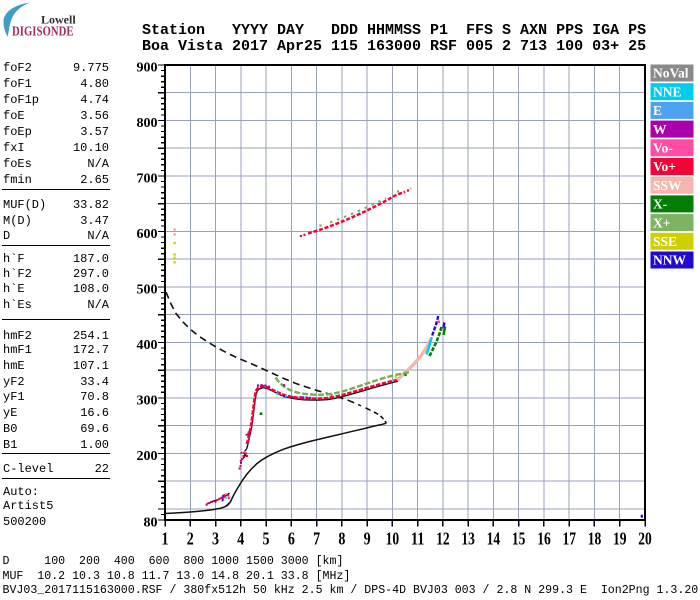 The width and height of the screenshot is (700, 600). Describe the element at coordinates (660, 204) in the screenshot. I see `svg-text: X-` at that location.